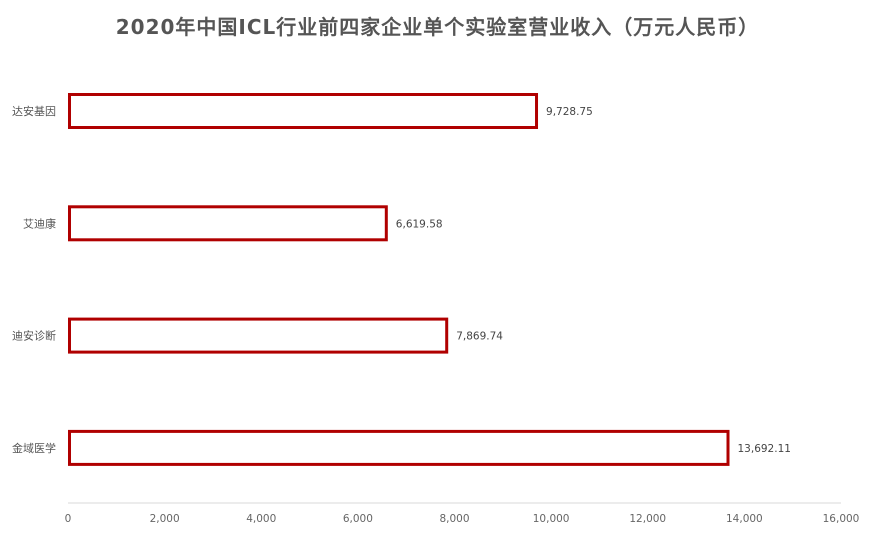  Describe the element at coordinates (647, 519) in the screenshot. I see `x-tick-label: 12,000` at that location.